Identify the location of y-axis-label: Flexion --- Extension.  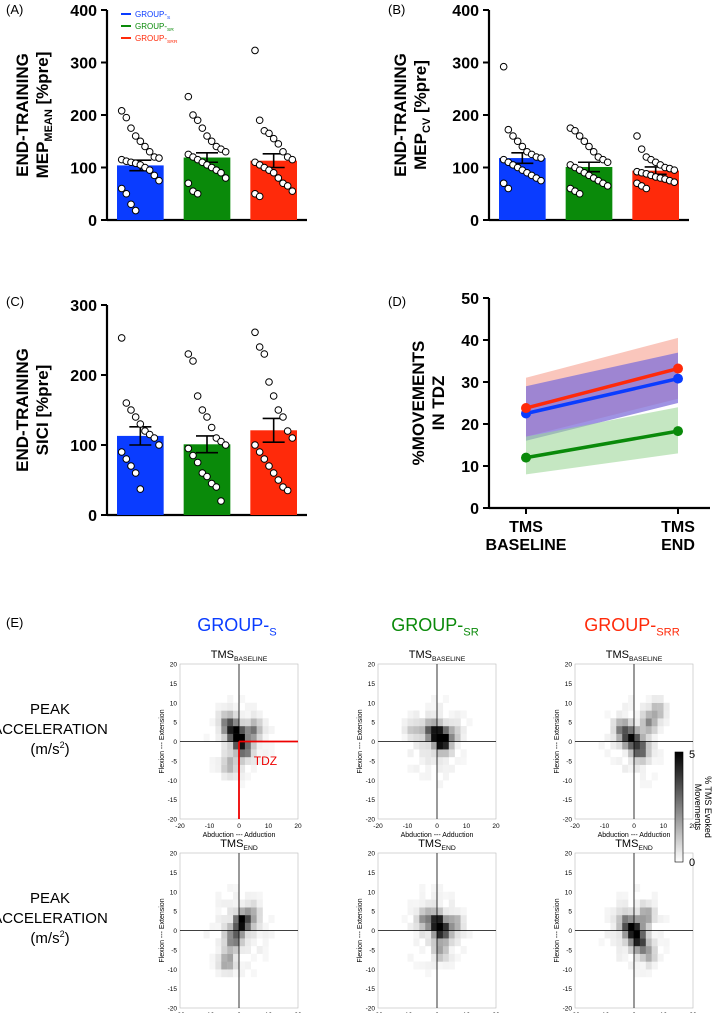
(360, 741).